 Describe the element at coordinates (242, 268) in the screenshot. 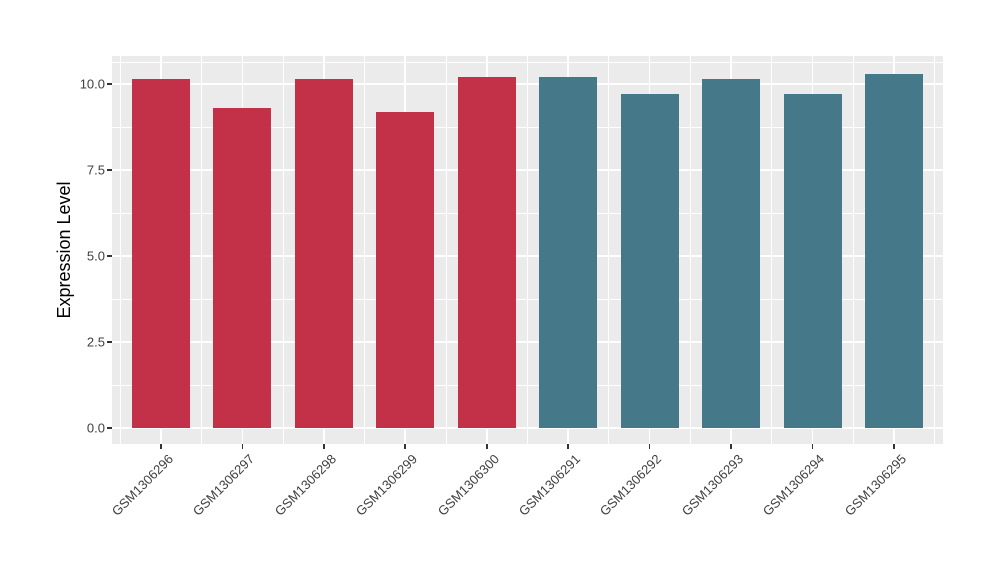

I see `bar-GSM1306297` at that location.